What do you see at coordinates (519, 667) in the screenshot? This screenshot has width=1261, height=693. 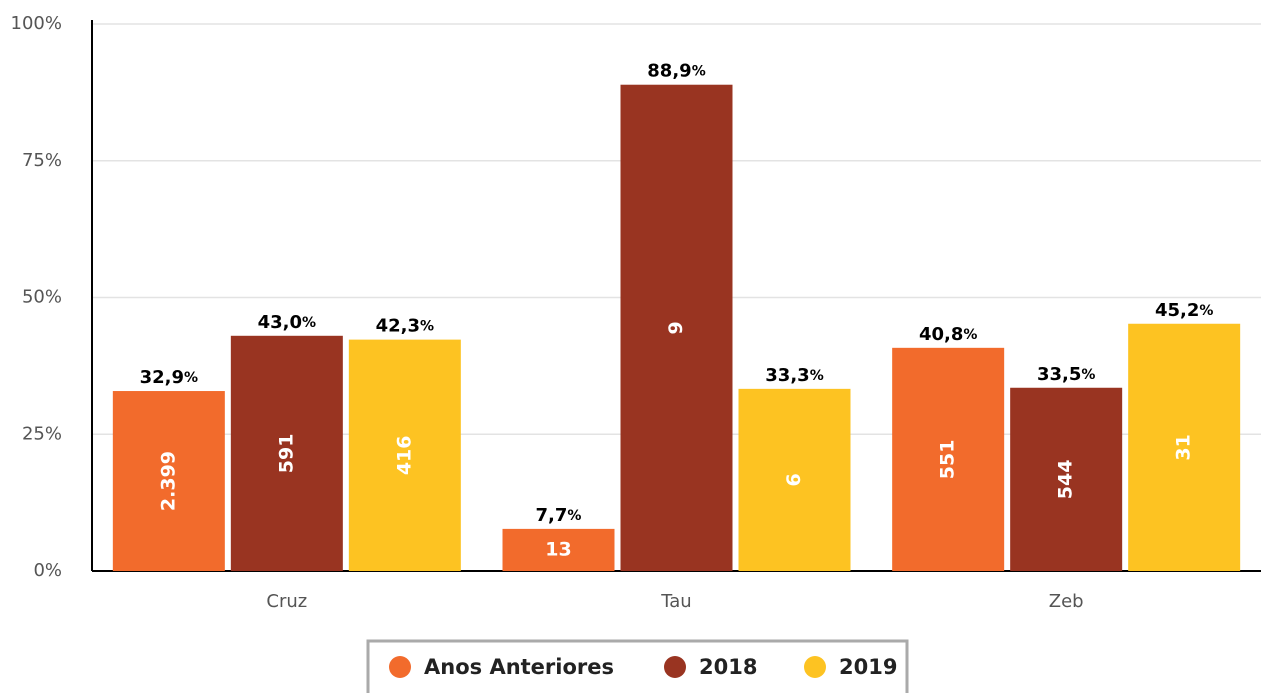 I see `legend-label: Anos Anteriores` at bounding box center [519, 667].